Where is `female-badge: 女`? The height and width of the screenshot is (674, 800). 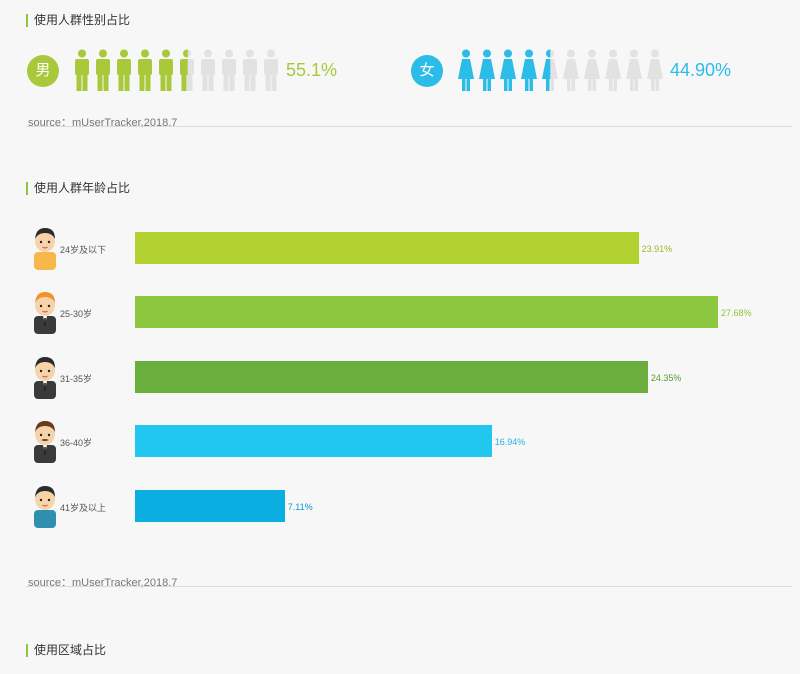
female-badge: 女 is located at coordinates (427, 71).